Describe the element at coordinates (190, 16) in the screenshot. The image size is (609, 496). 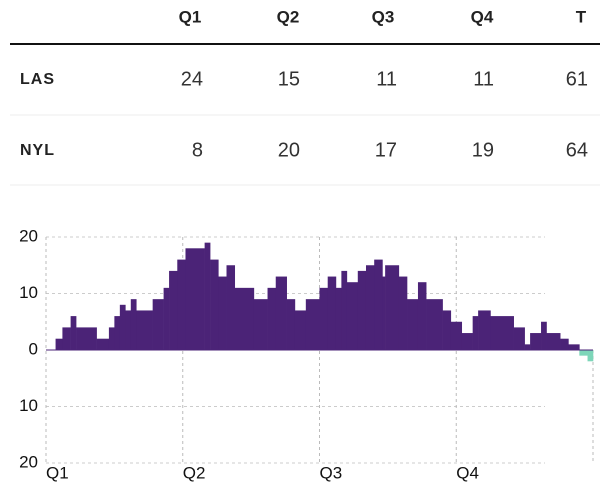
I see `column-header: Q1` at that location.